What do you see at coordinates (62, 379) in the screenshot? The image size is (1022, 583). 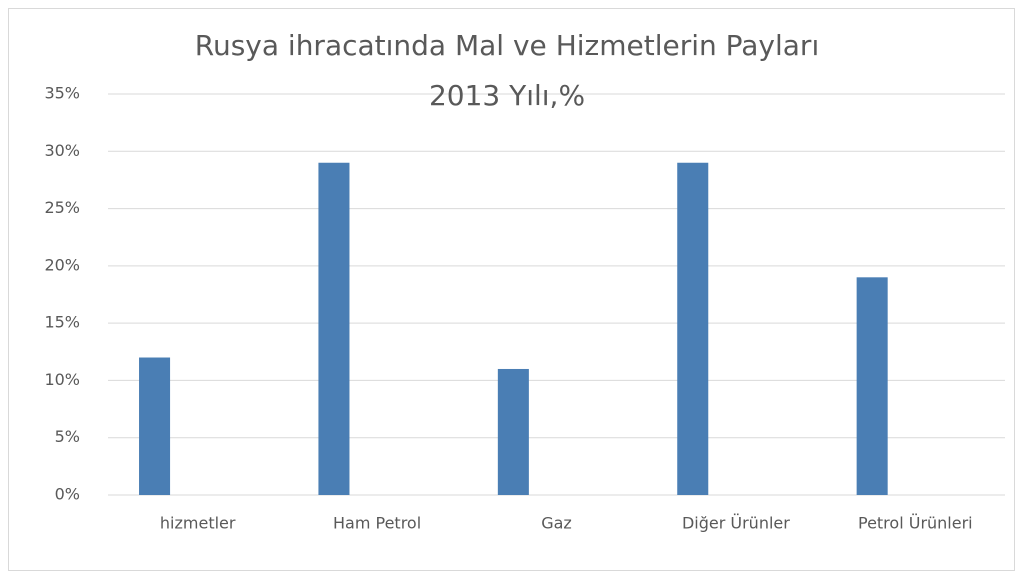 I see `y-tick-label: 10%` at bounding box center [62, 379].